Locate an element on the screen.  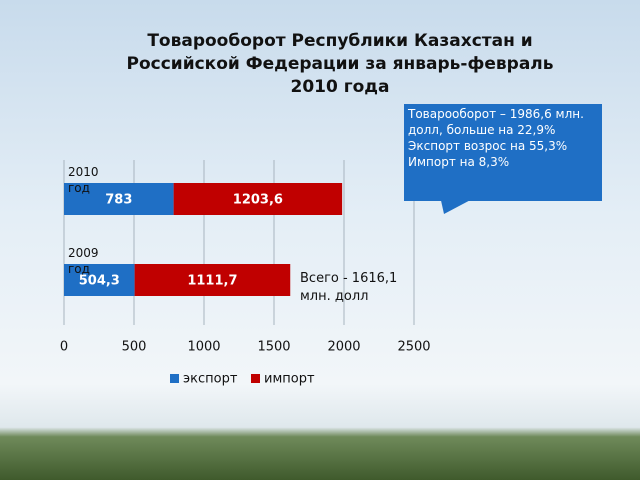
x-tick-label: 1500 is located at coordinates (273, 347).